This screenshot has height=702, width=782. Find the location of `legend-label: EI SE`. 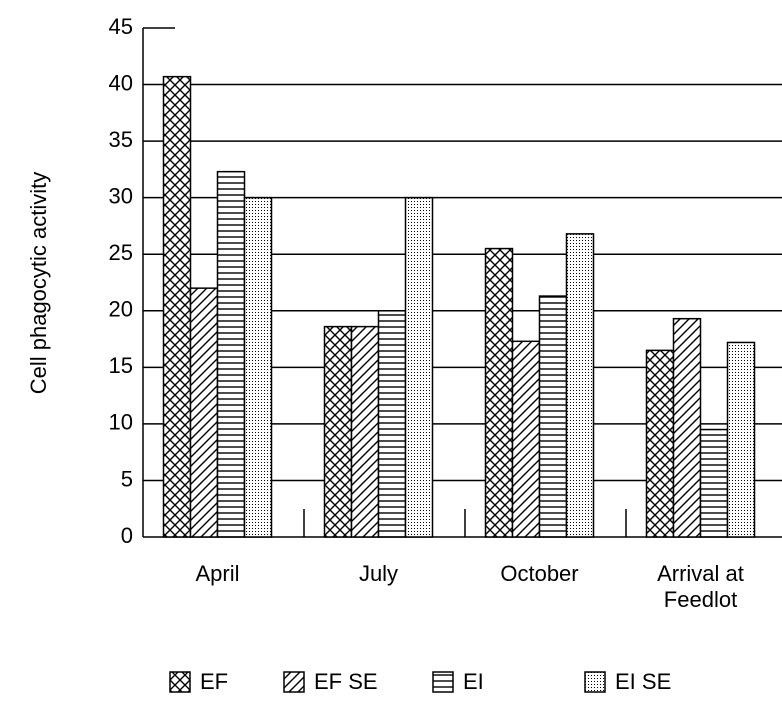

legend-label: EI SE is located at coordinates (643, 681).